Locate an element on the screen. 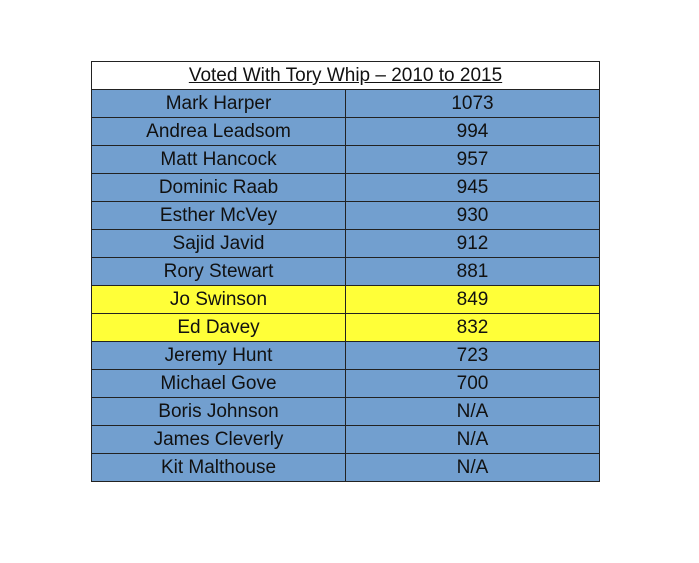  table-row: Ed Davey 832 is located at coordinates (345, 327).